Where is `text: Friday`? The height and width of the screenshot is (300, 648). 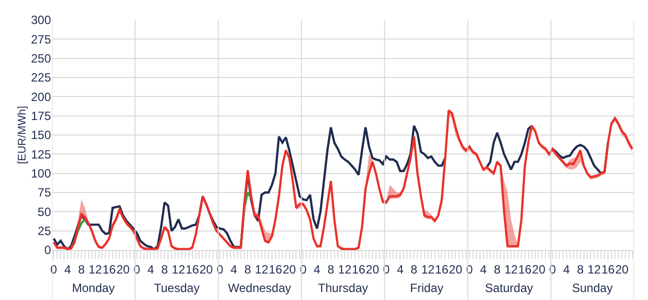
text: Friday is located at coordinates (427, 288).